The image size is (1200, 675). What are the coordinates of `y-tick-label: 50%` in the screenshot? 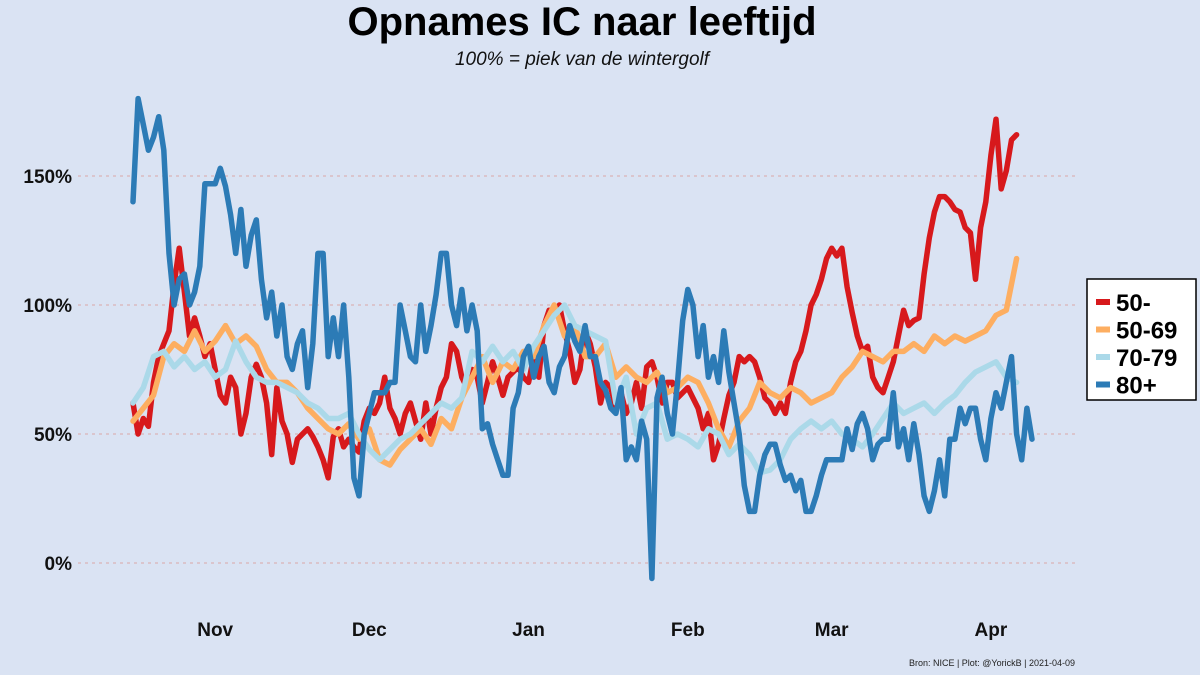 It's located at (53, 435).